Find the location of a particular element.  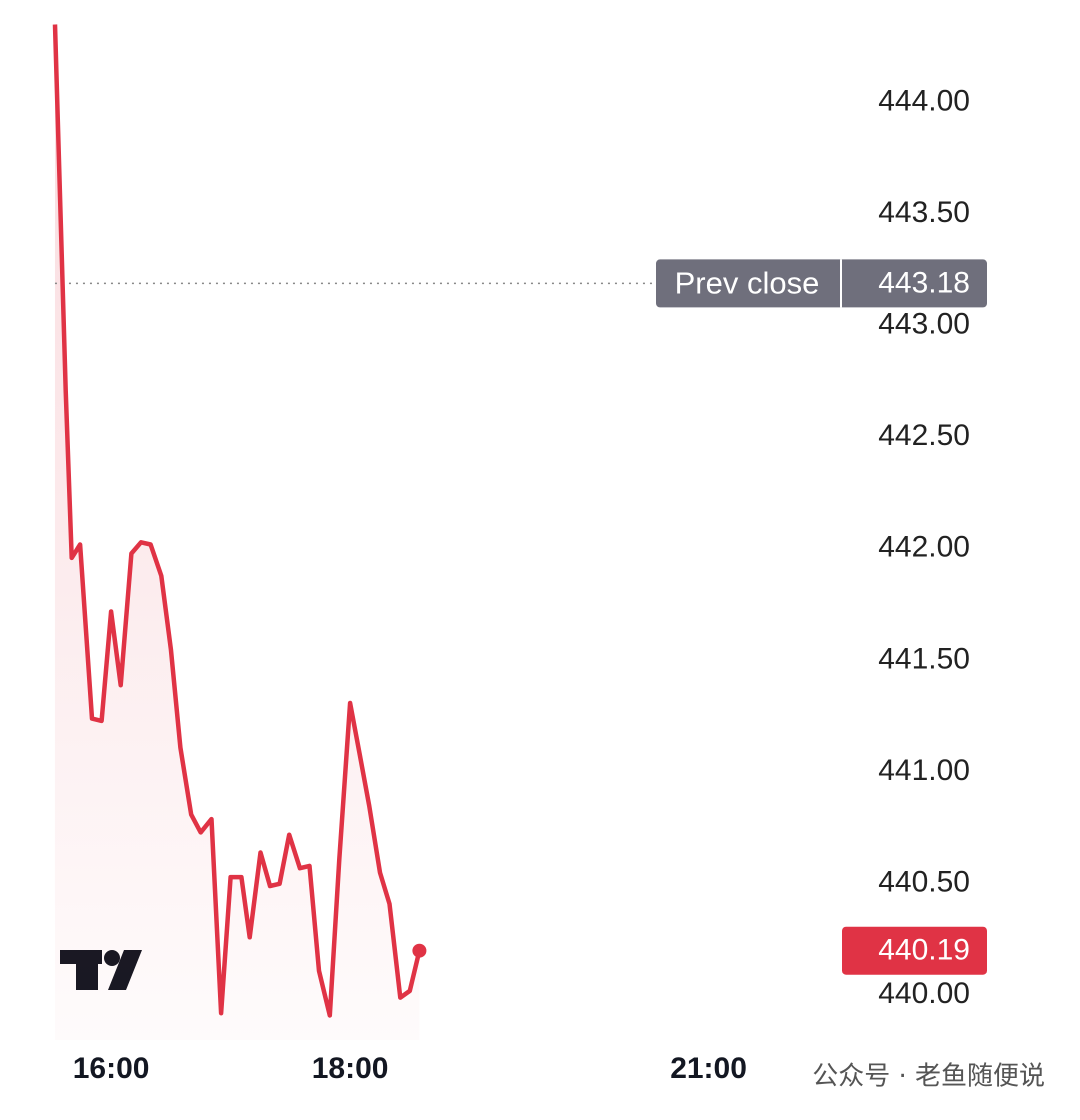

last-price-label: 440.19 is located at coordinates (924, 950).